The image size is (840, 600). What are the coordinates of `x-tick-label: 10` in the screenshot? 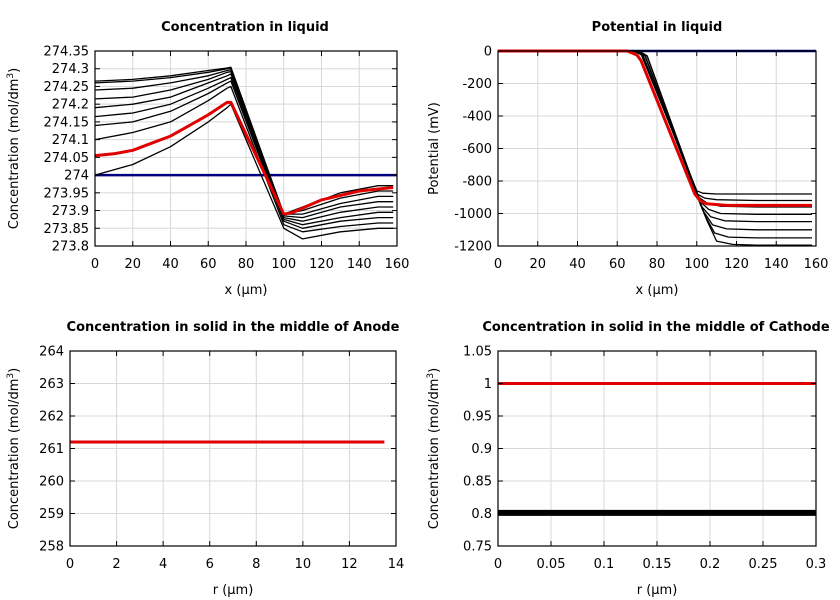 It's located at (303, 564).